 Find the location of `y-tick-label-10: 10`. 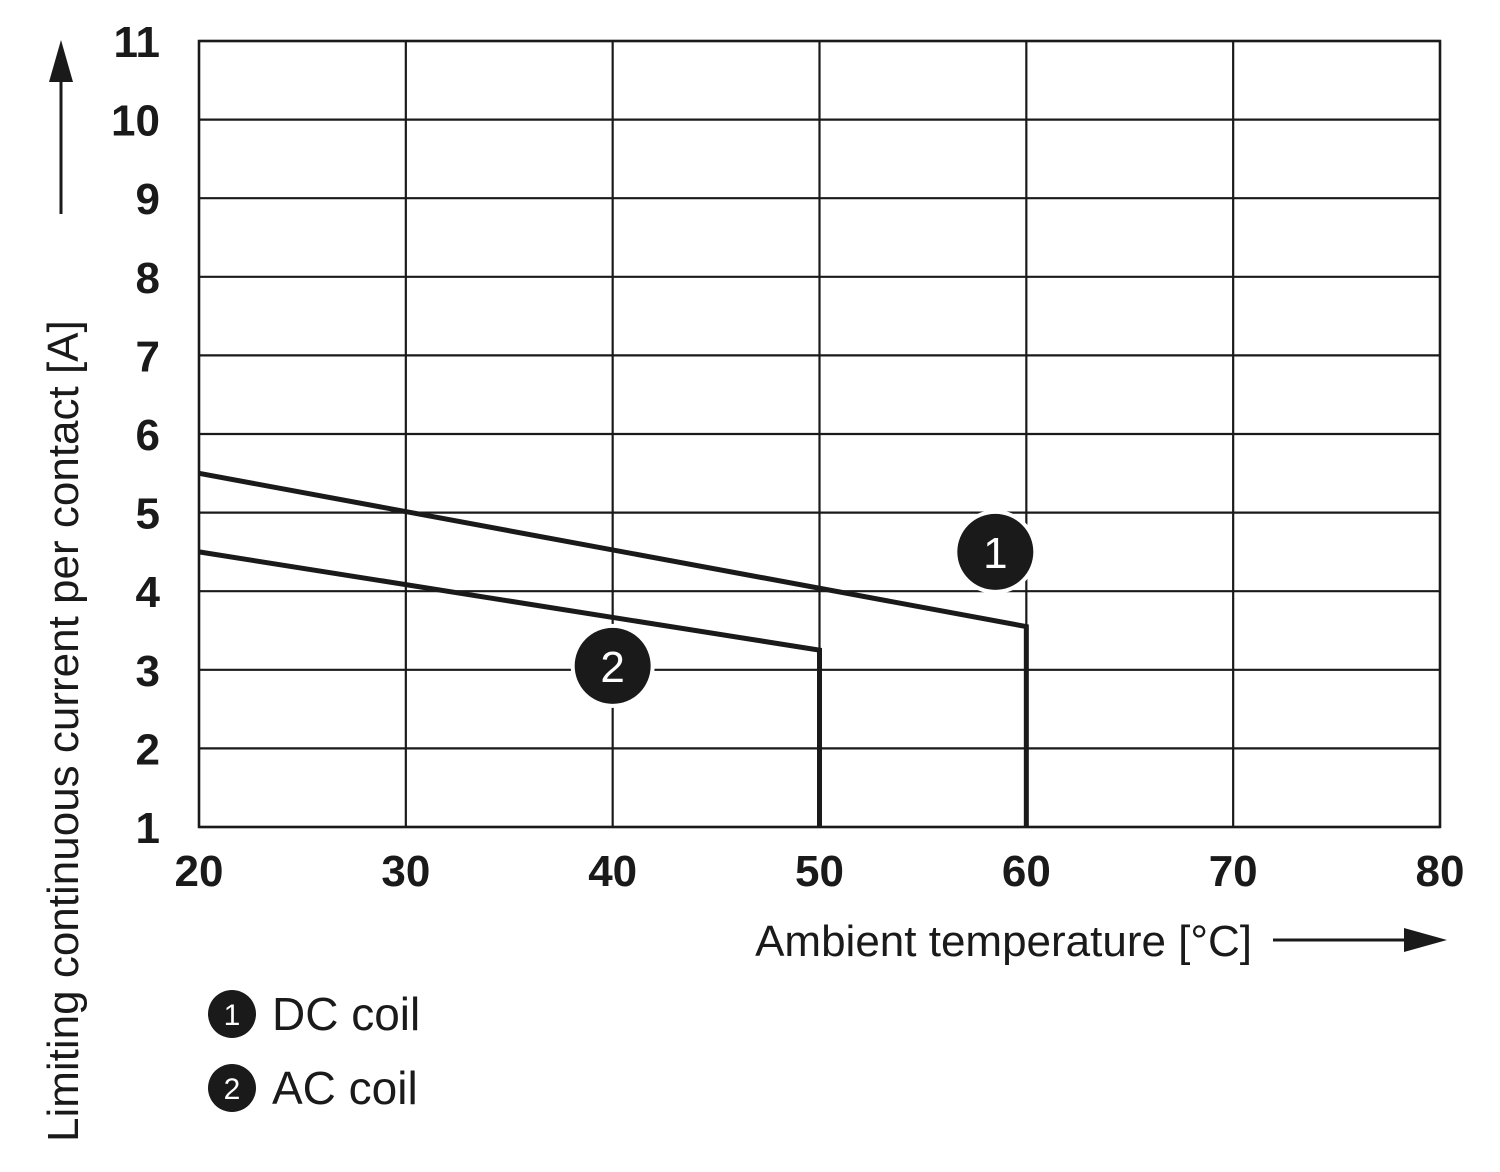

y-tick-label-10: 10 is located at coordinates (135, 121).